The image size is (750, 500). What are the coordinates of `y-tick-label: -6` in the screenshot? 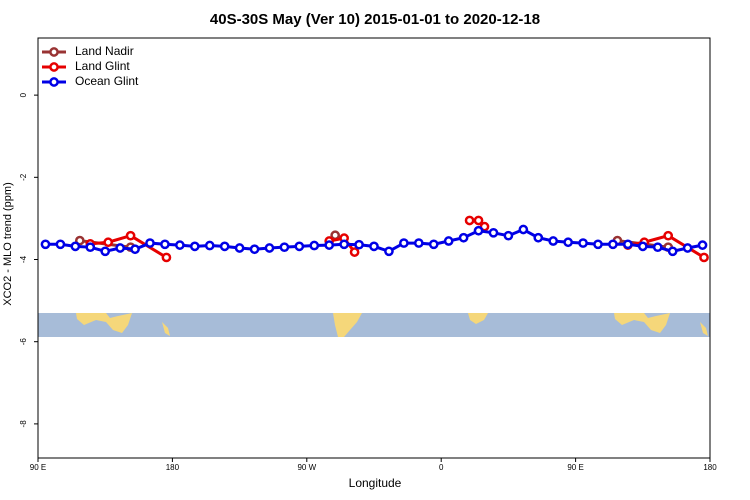 It's located at (23, 342).